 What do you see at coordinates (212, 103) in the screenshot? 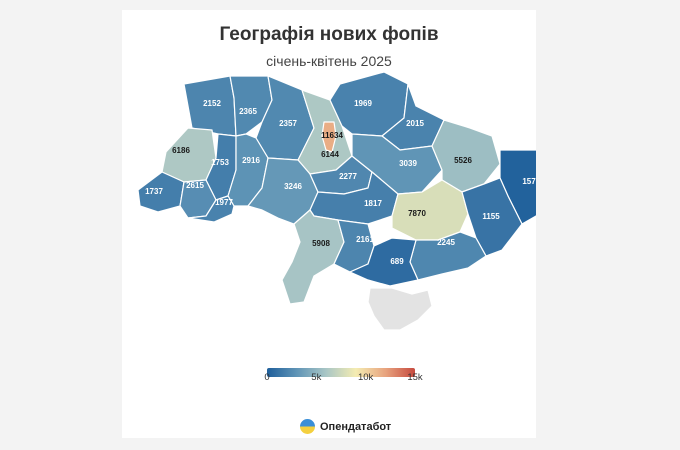
I see `label-volyn: 2152` at bounding box center [212, 103].